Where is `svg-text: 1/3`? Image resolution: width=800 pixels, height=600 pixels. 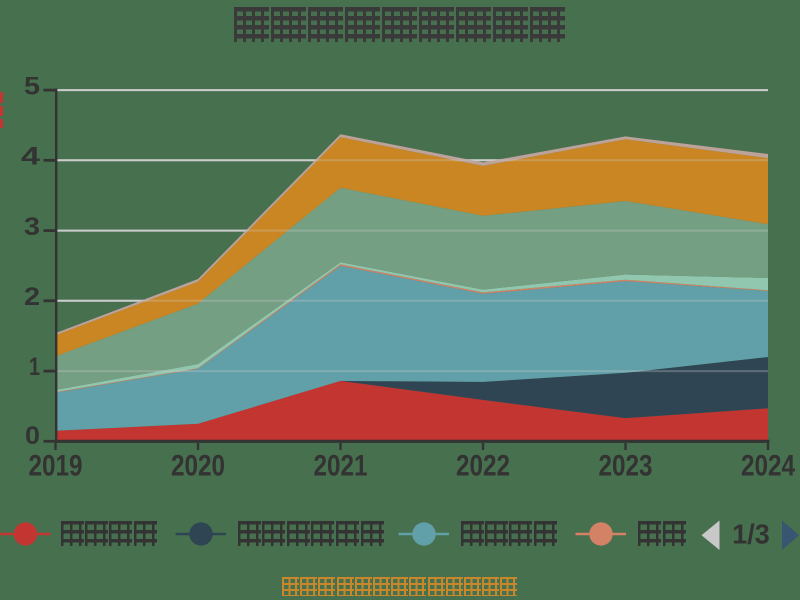 svg-text: 1/3 is located at coordinates (751, 533).